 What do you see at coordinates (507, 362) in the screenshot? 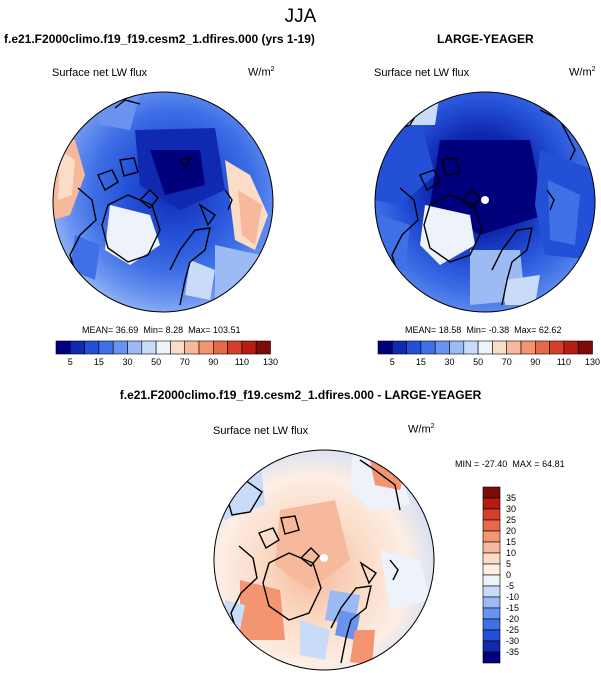
I see `panel2-colorbar-label: 70` at bounding box center [507, 362].